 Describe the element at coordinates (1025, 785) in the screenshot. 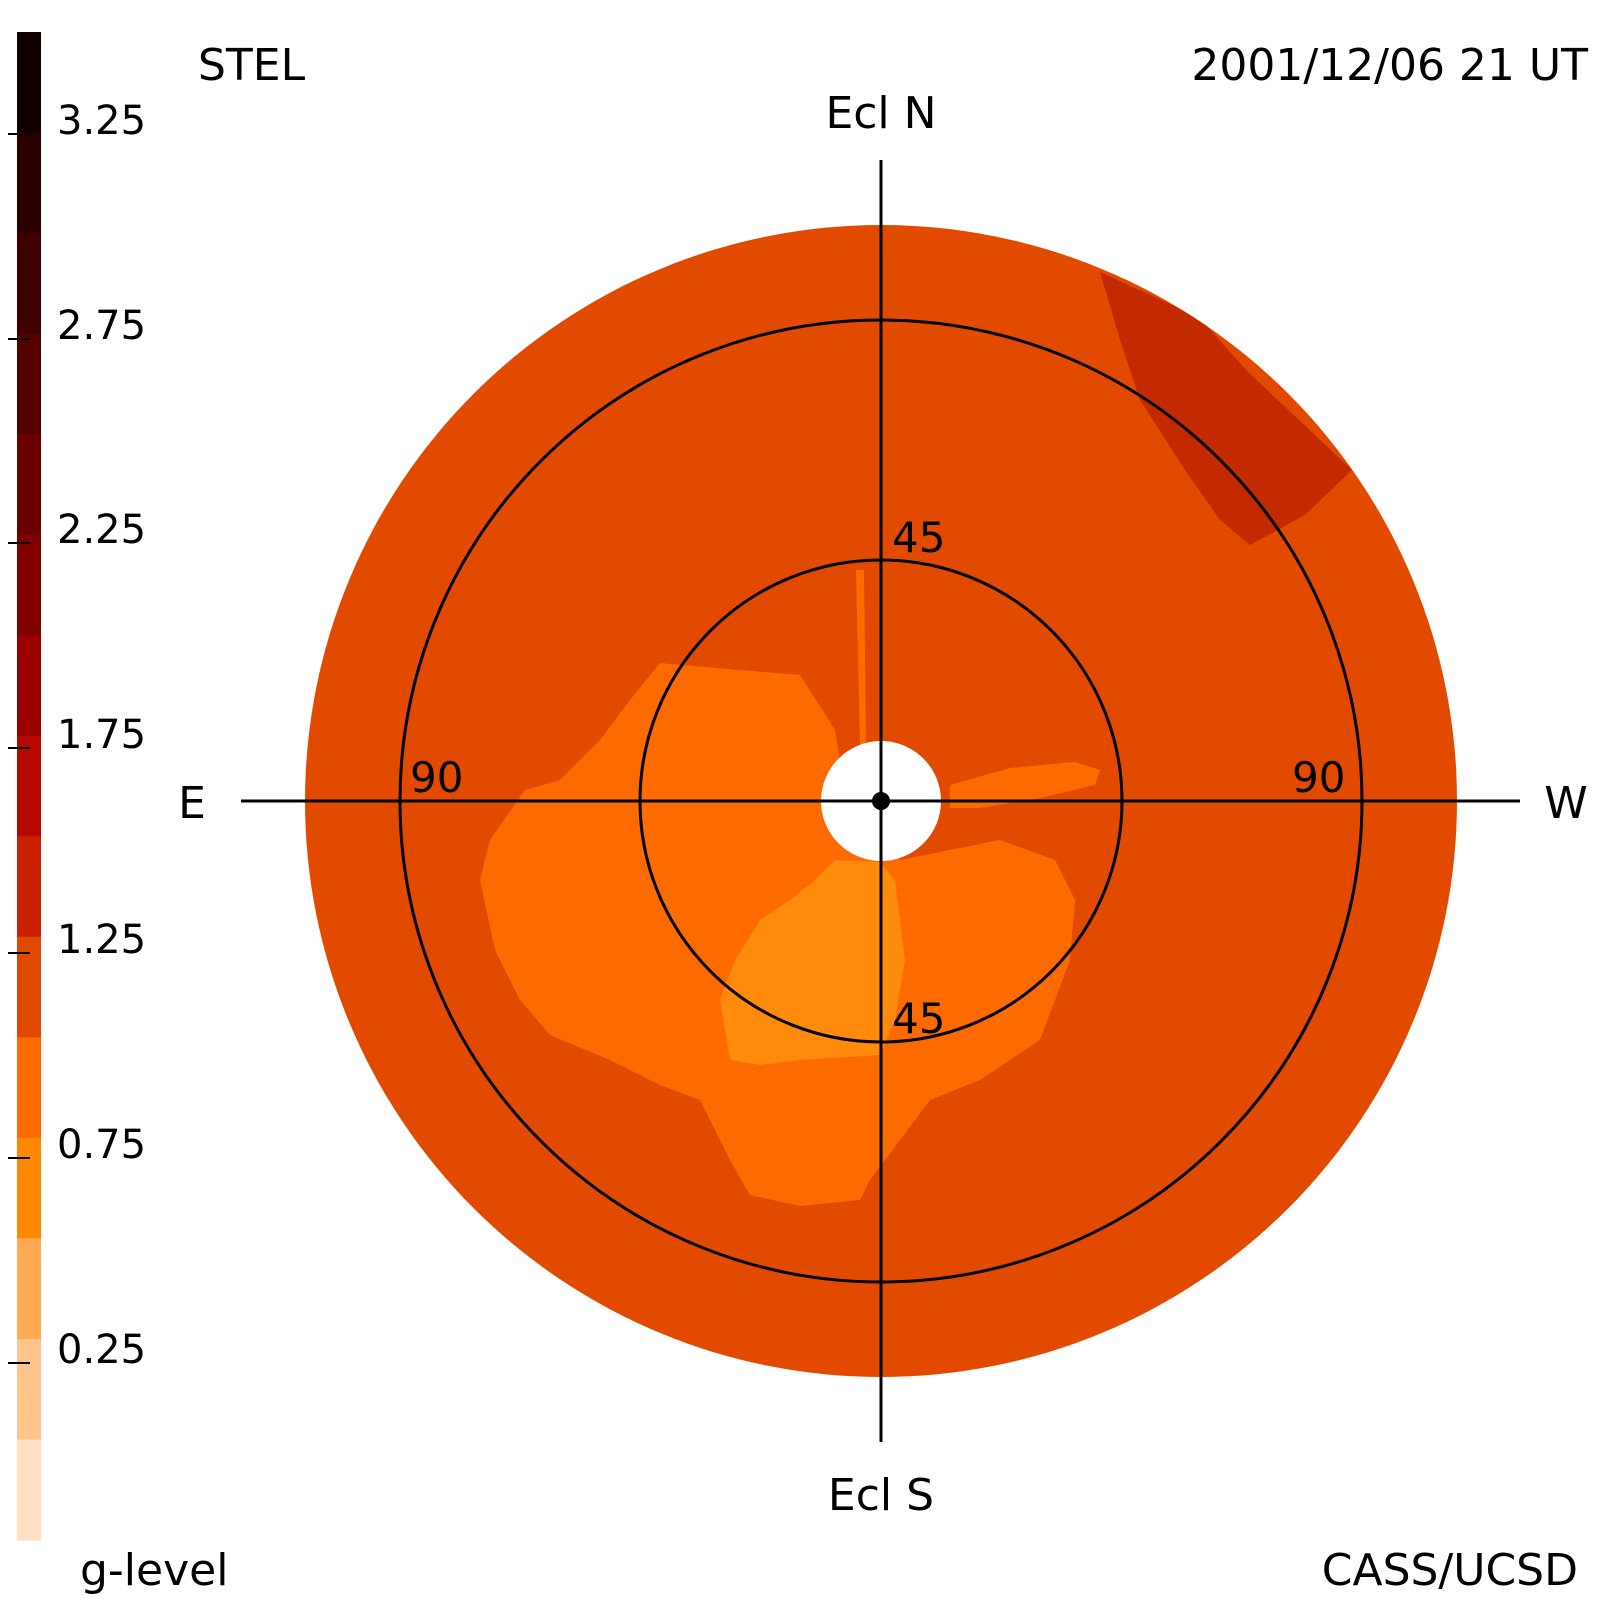

I see `mid-level-streak` at that location.